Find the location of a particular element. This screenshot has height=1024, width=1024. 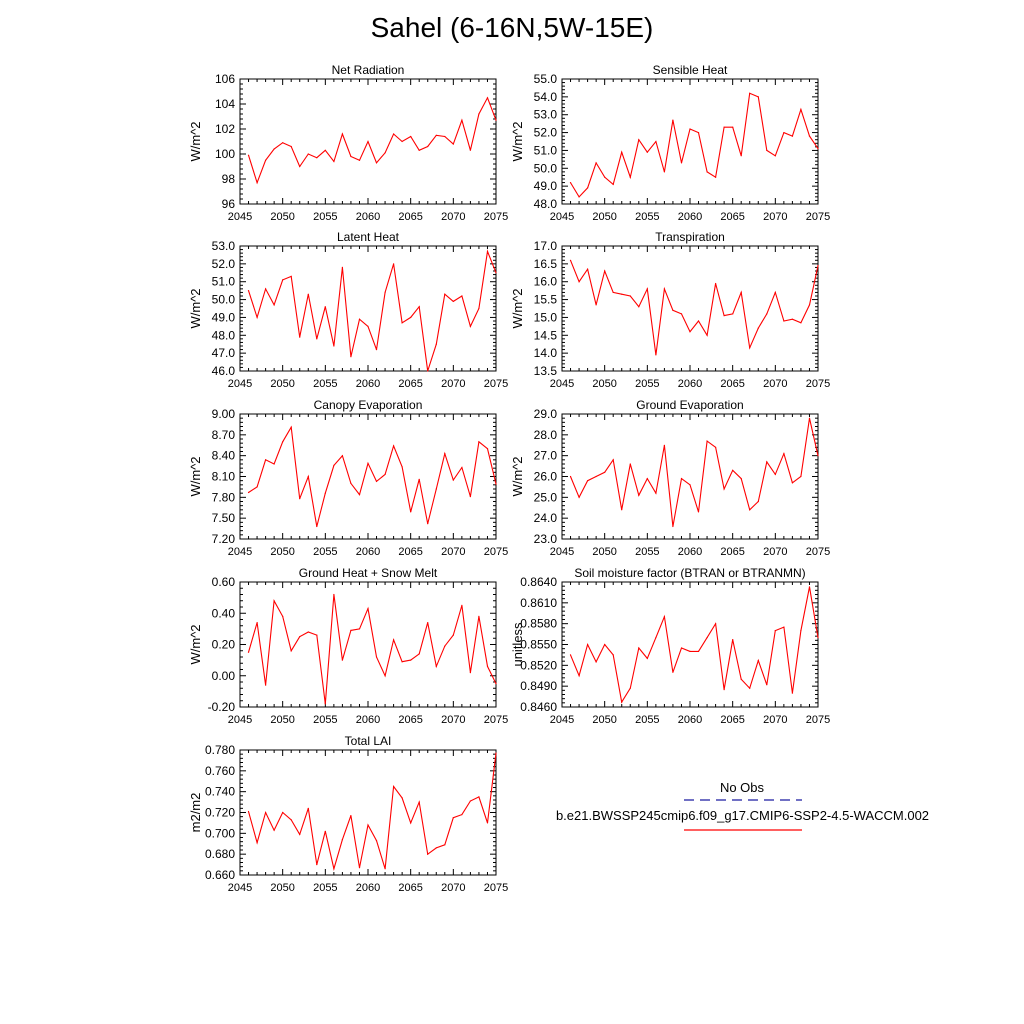

plot-frame is located at coordinates (368, 308).